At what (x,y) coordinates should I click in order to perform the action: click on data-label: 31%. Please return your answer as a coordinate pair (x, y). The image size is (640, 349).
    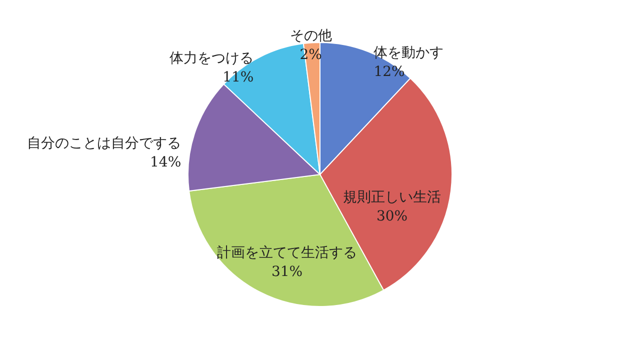
    Looking at the image, I should click on (287, 272).